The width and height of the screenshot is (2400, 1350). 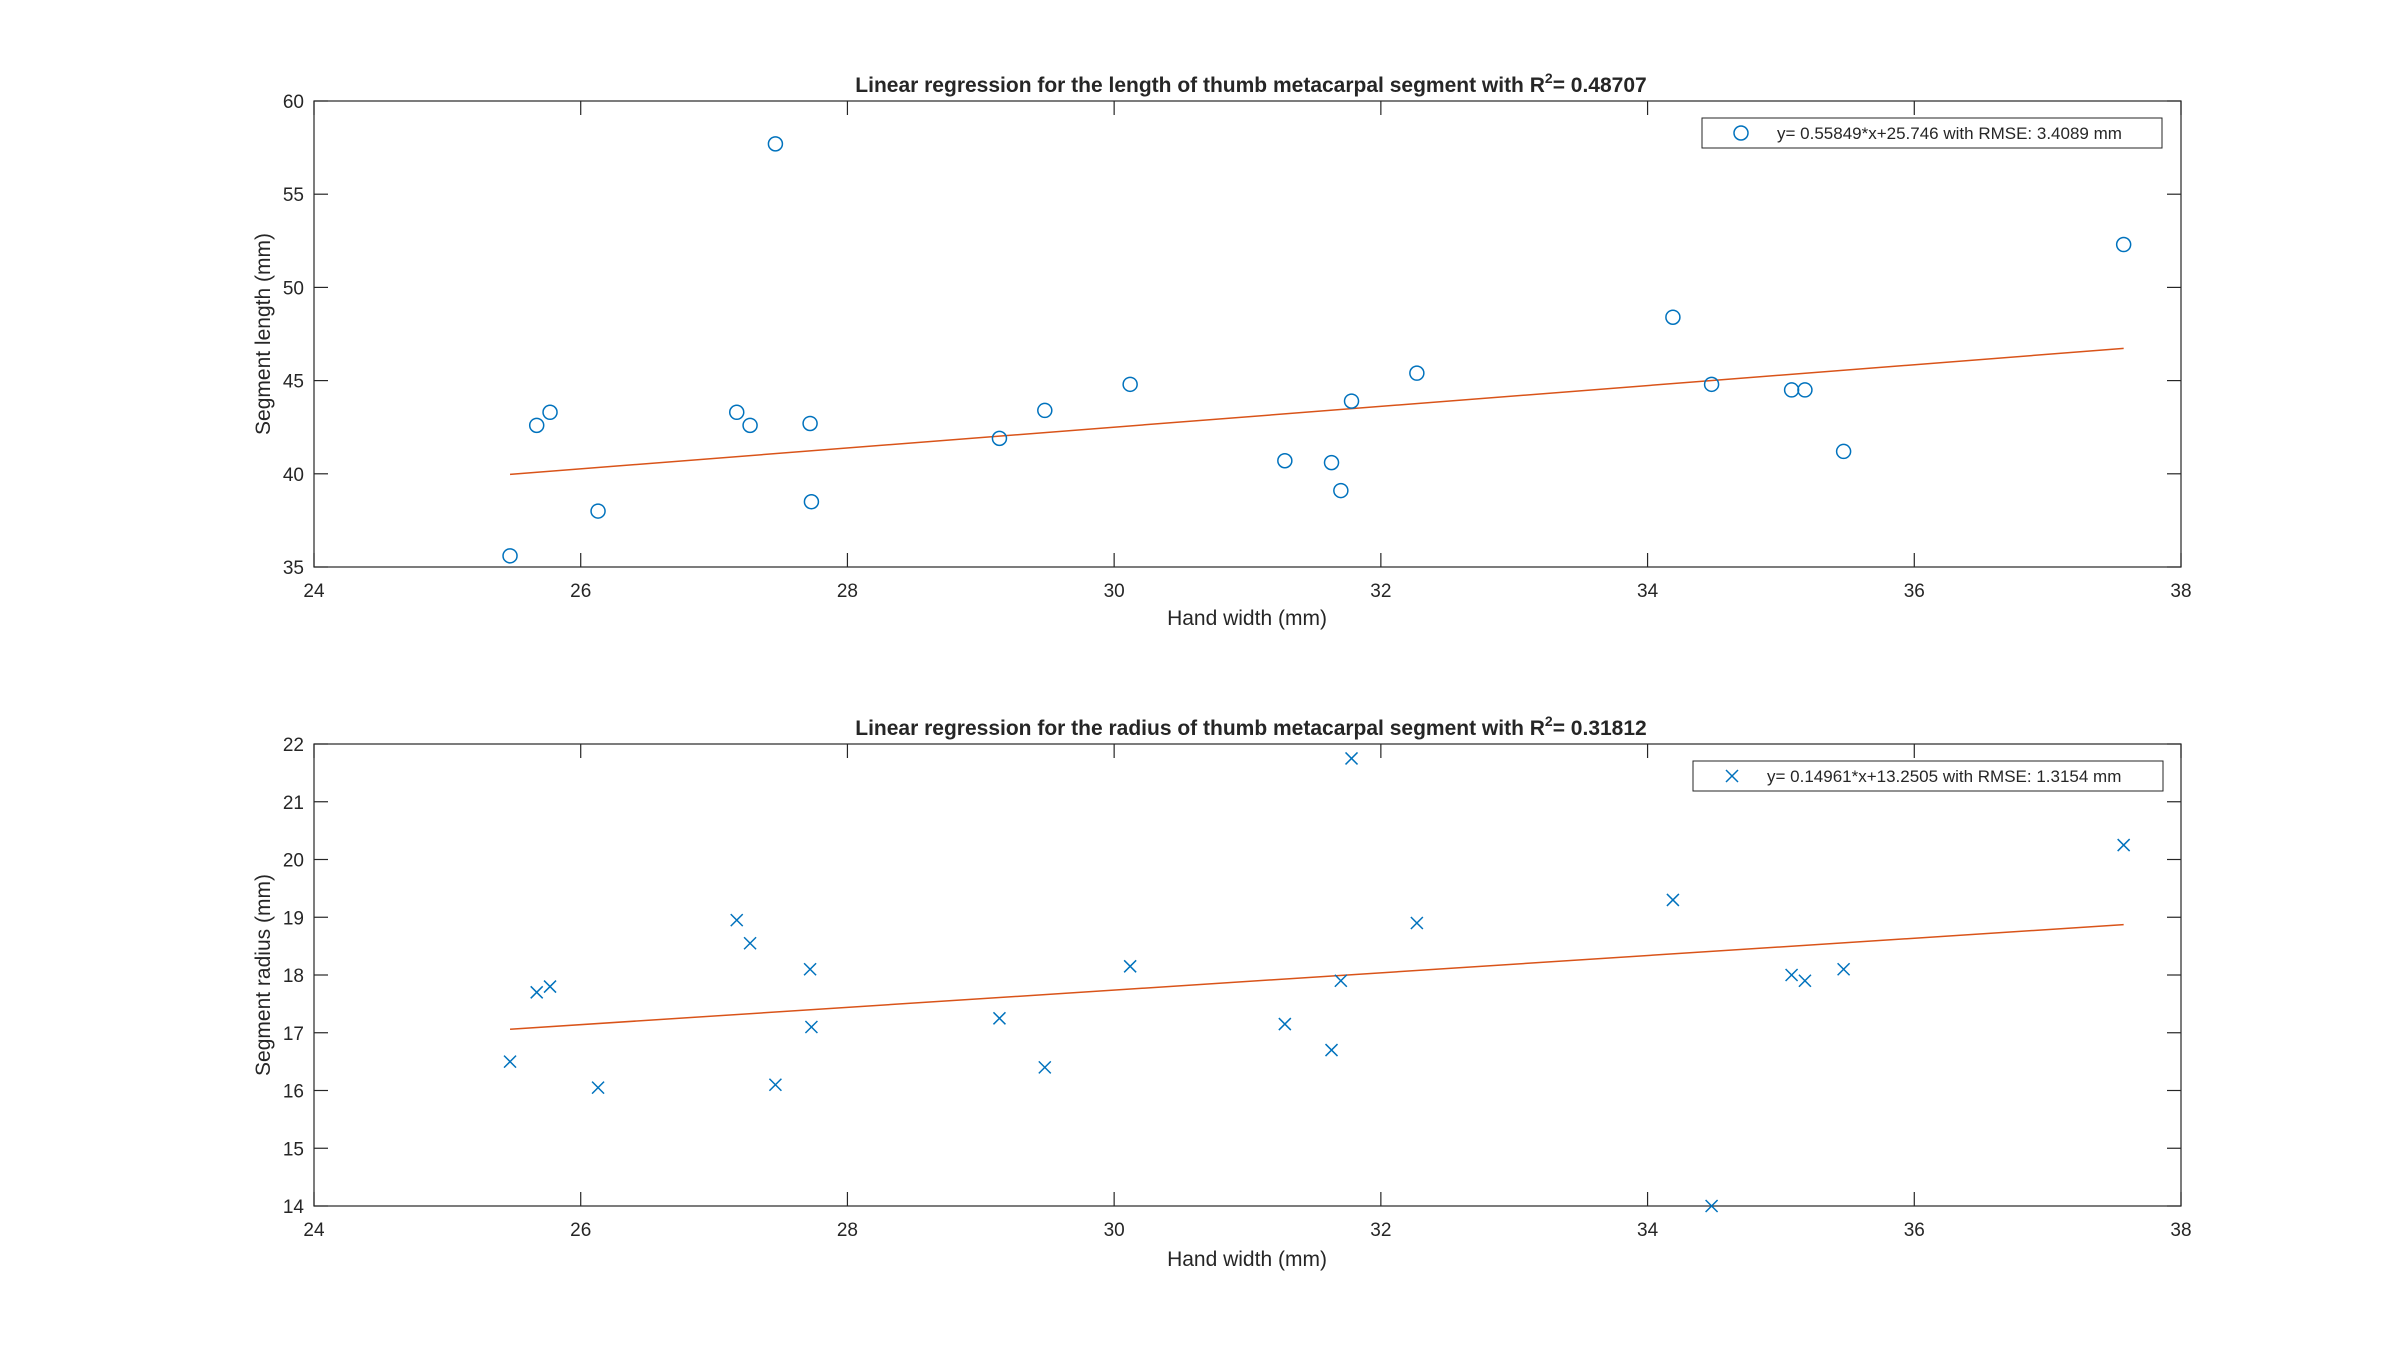 What do you see at coordinates (263, 334) in the screenshot?
I see `y-axis-label: Segment length (mm)` at bounding box center [263, 334].